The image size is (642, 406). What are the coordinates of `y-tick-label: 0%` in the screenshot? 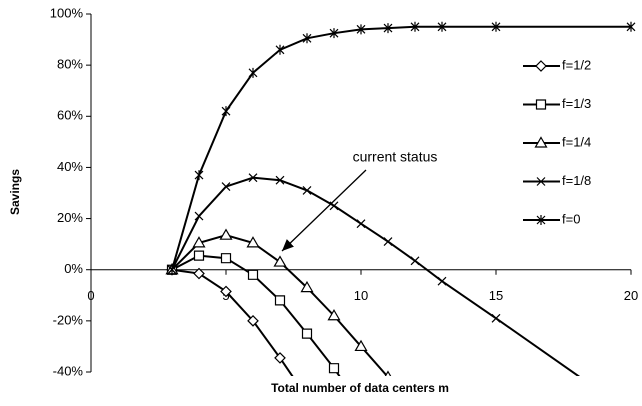 It's located at (73, 268).